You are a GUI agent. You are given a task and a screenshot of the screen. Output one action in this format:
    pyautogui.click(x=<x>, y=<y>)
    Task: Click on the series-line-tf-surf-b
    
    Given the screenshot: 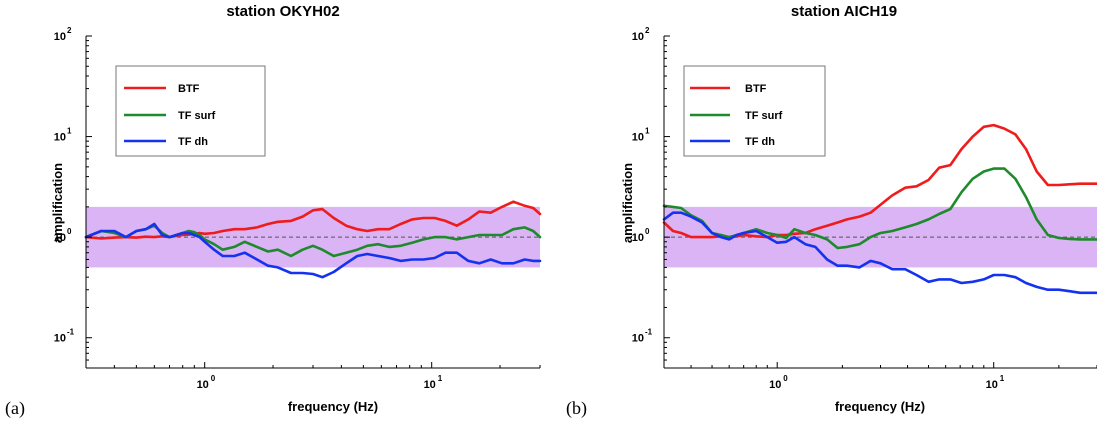 What is the action you would take?
    pyautogui.click(x=879, y=208)
    